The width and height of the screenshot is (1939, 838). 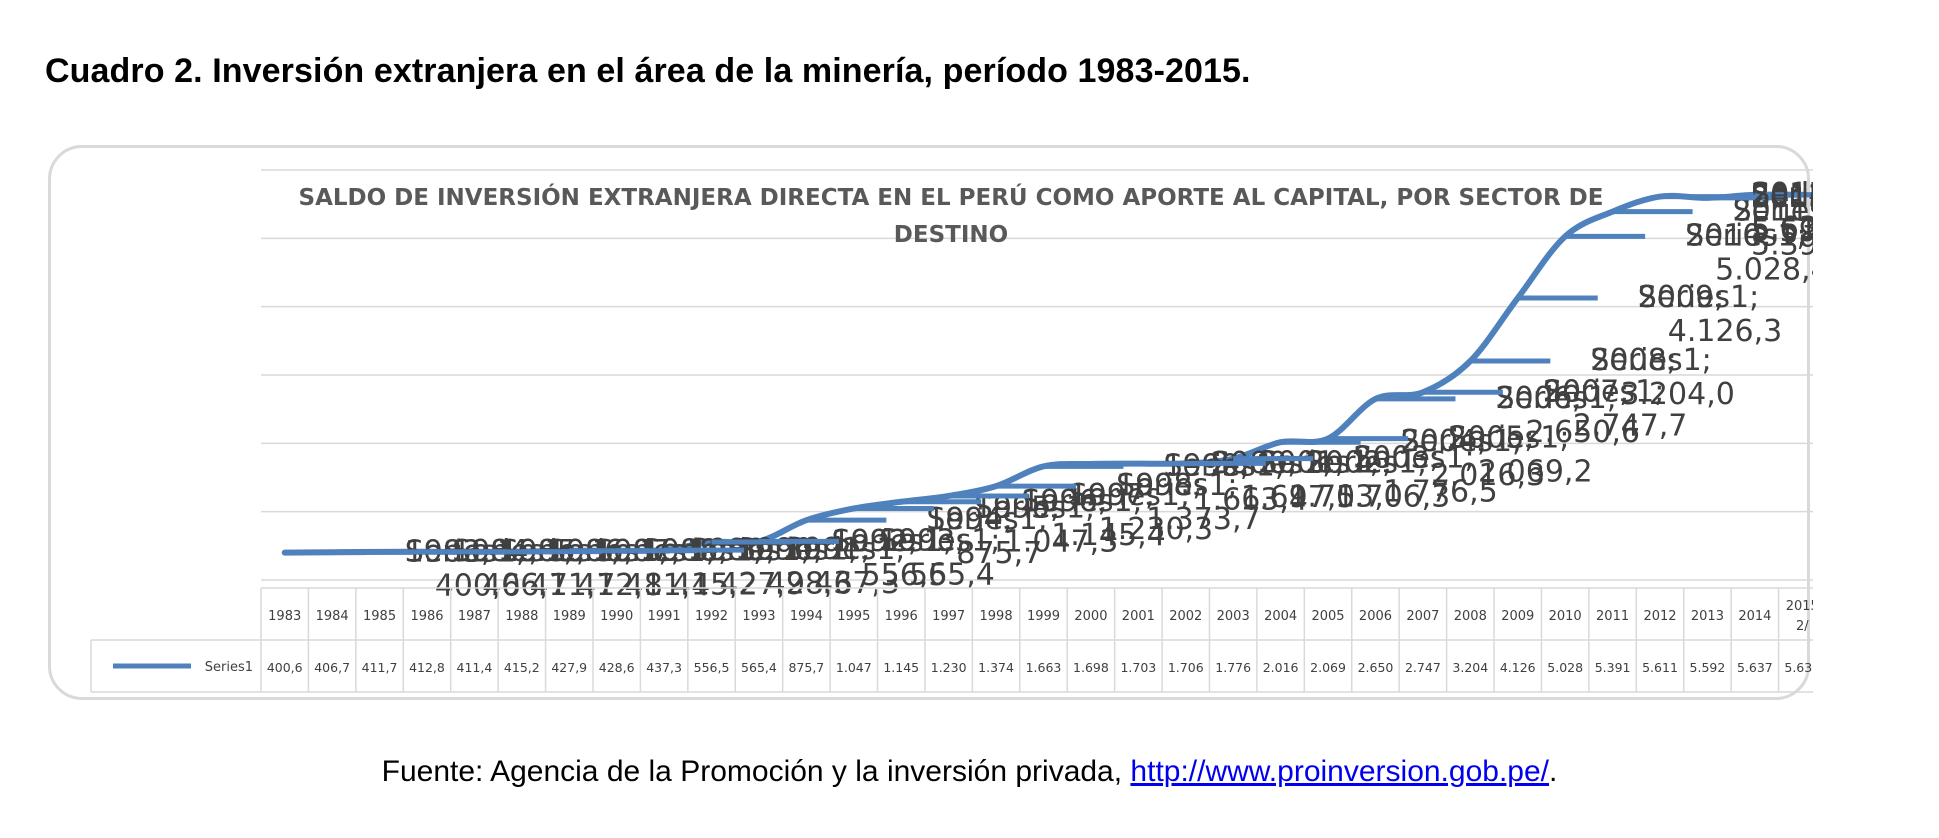 What do you see at coordinates (522, 667) in the screenshot?
I see `table-value: 415,2` at bounding box center [522, 667].